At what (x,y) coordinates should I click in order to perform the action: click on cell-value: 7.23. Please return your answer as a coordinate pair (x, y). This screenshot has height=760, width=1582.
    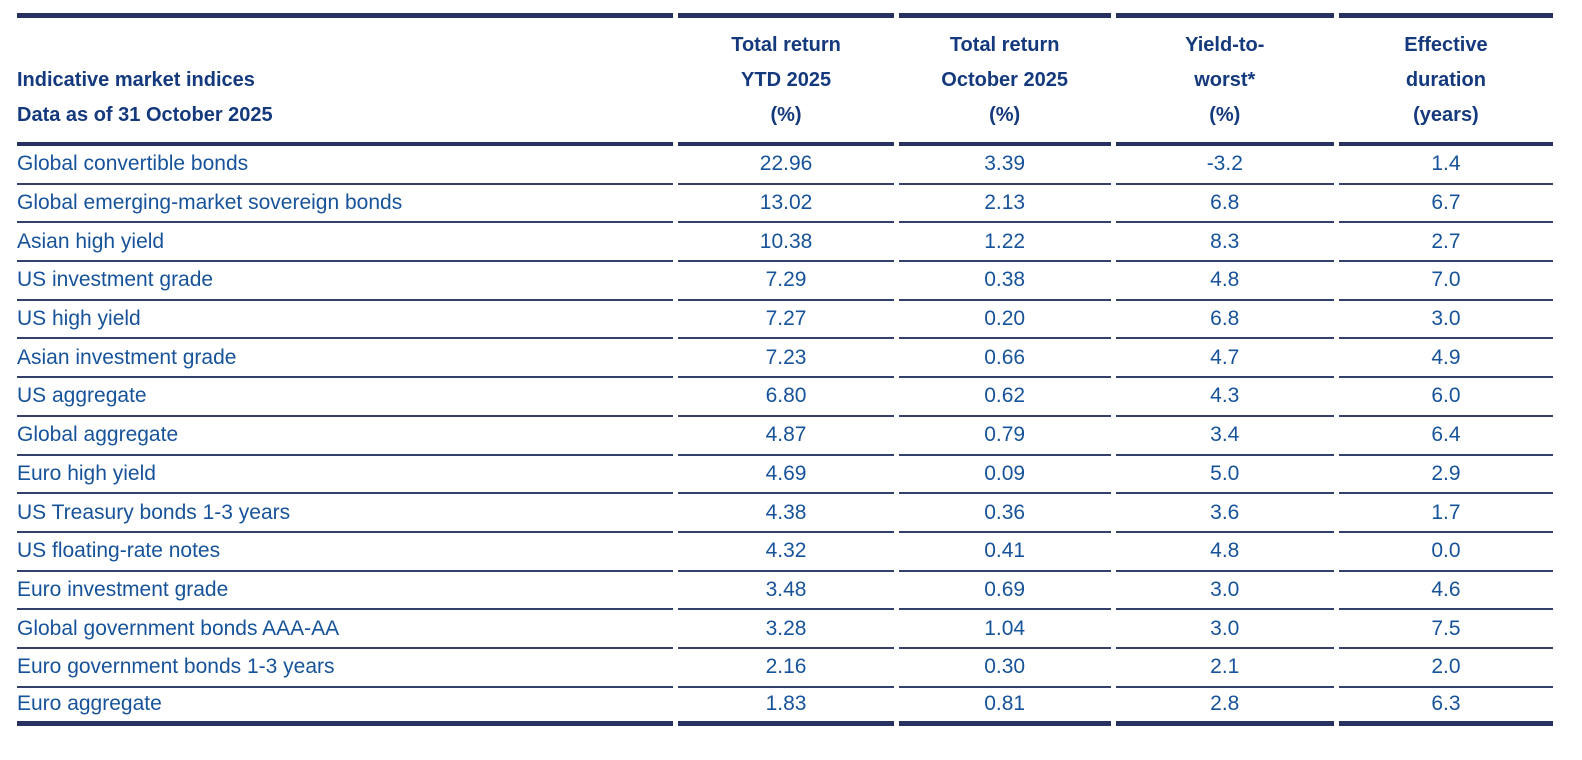
    Looking at the image, I should click on (786, 359).